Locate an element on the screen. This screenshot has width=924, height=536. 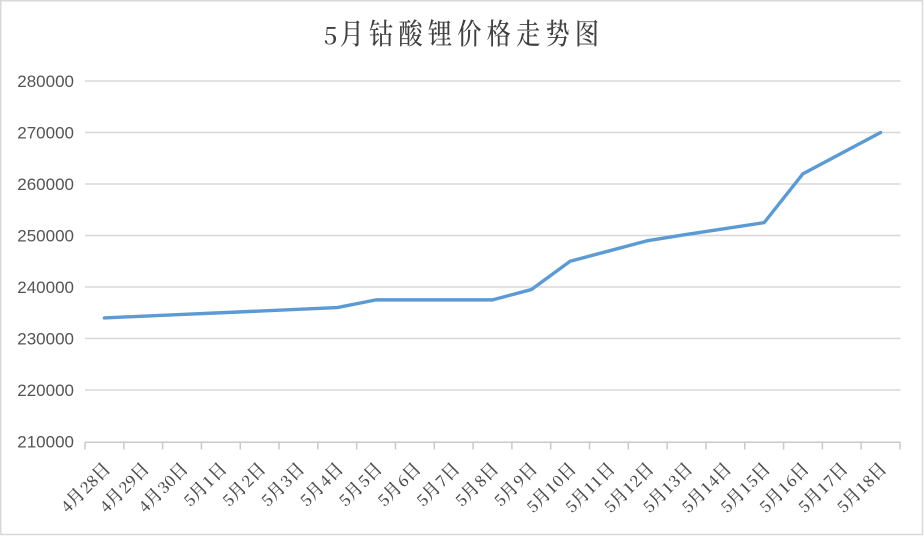
svg-text: 260000 is located at coordinates (45, 184).